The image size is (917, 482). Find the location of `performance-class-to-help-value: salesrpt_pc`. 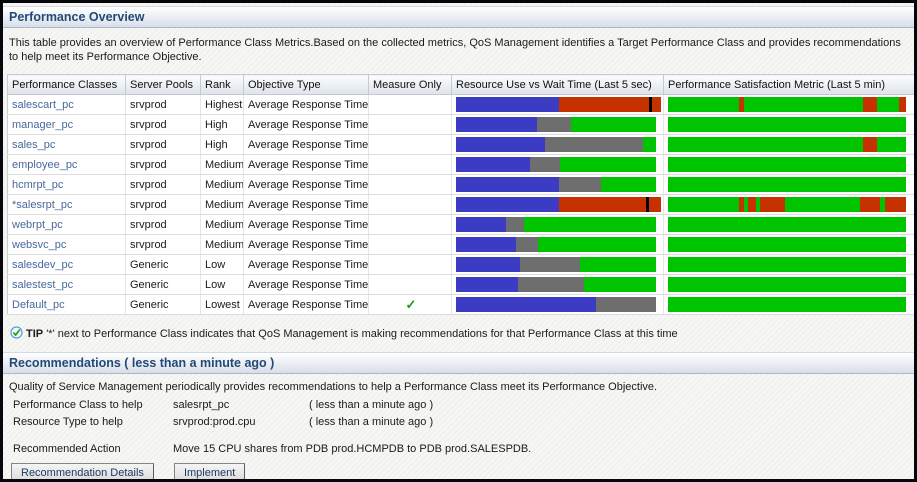

performance-class-to-help-value: salesrpt_pc is located at coordinates (201, 405).